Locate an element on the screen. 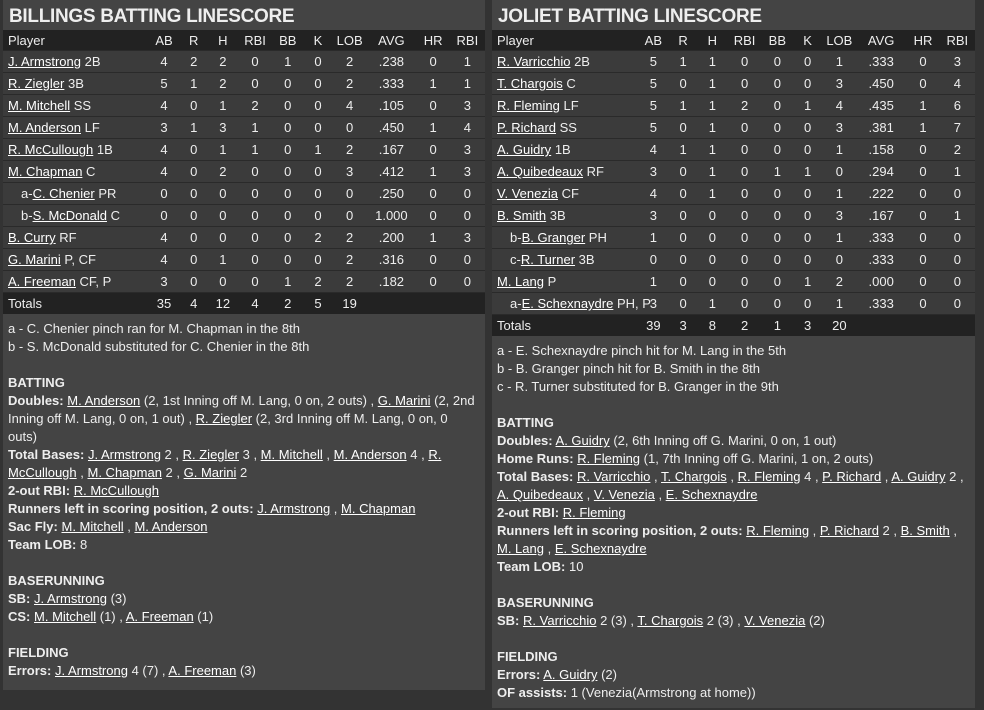  stat-label: OF assists: is located at coordinates (532, 692).